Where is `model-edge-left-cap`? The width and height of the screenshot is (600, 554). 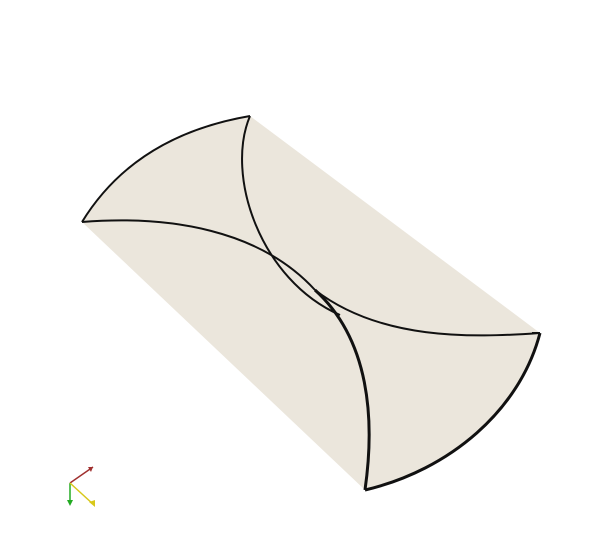 model-edge-left-cap is located at coordinates (198, 255).